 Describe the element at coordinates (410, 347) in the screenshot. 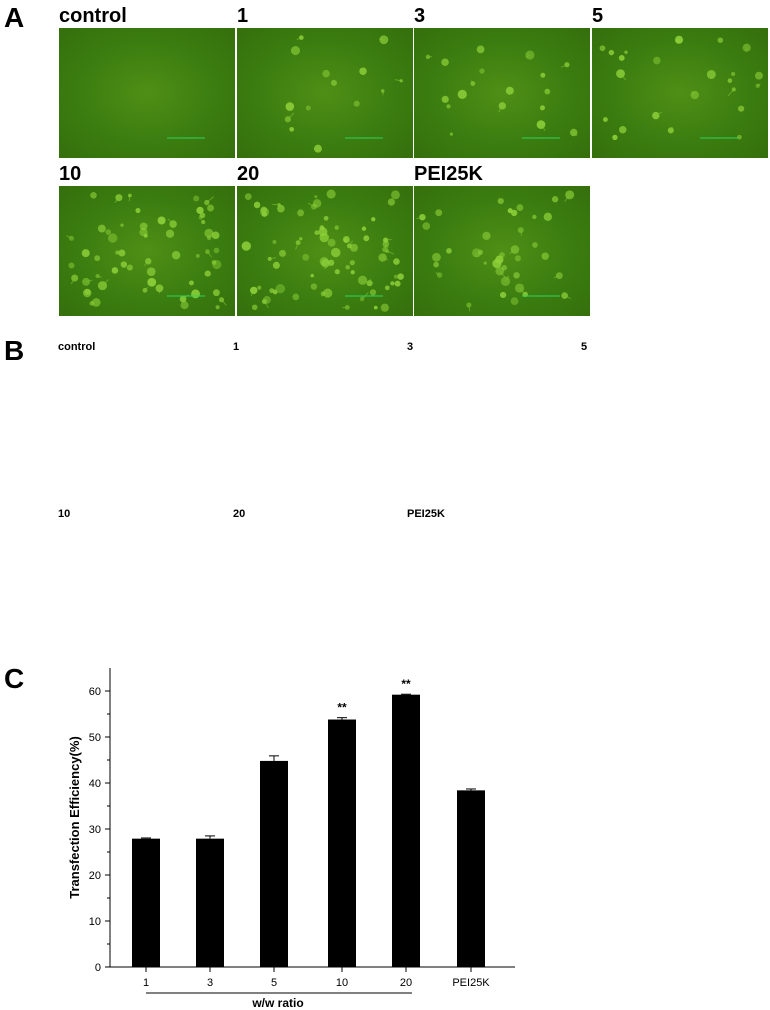

I see `histogram-label: 3` at that location.